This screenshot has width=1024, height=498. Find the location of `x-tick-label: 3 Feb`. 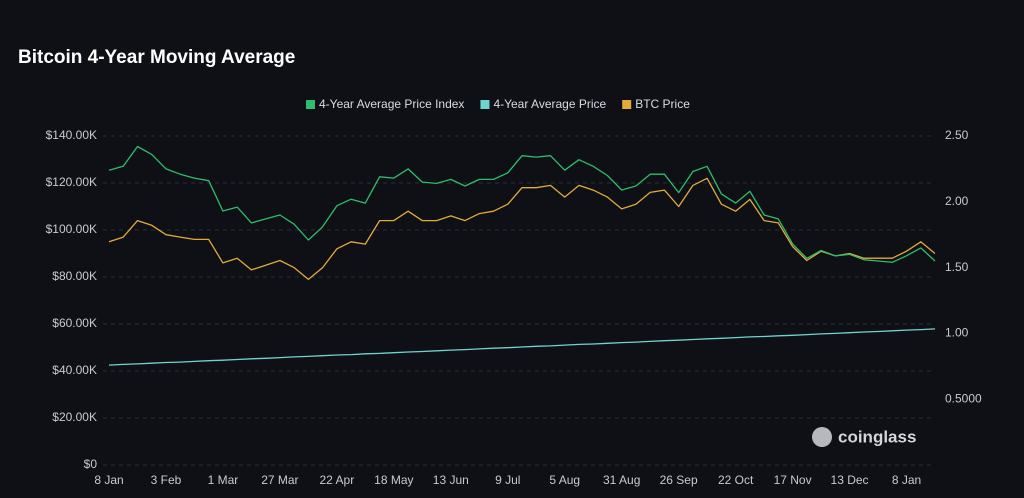

x-tick-label: 3 Feb is located at coordinates (166, 480).